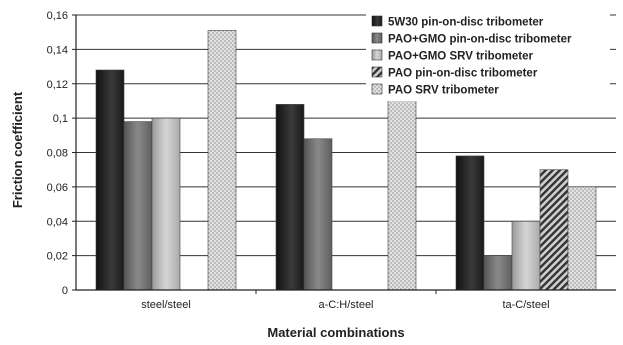 The width and height of the screenshot is (623, 345). I want to click on legend-label: PAO+GMO pin-on-disc tribometer, so click(480, 40).